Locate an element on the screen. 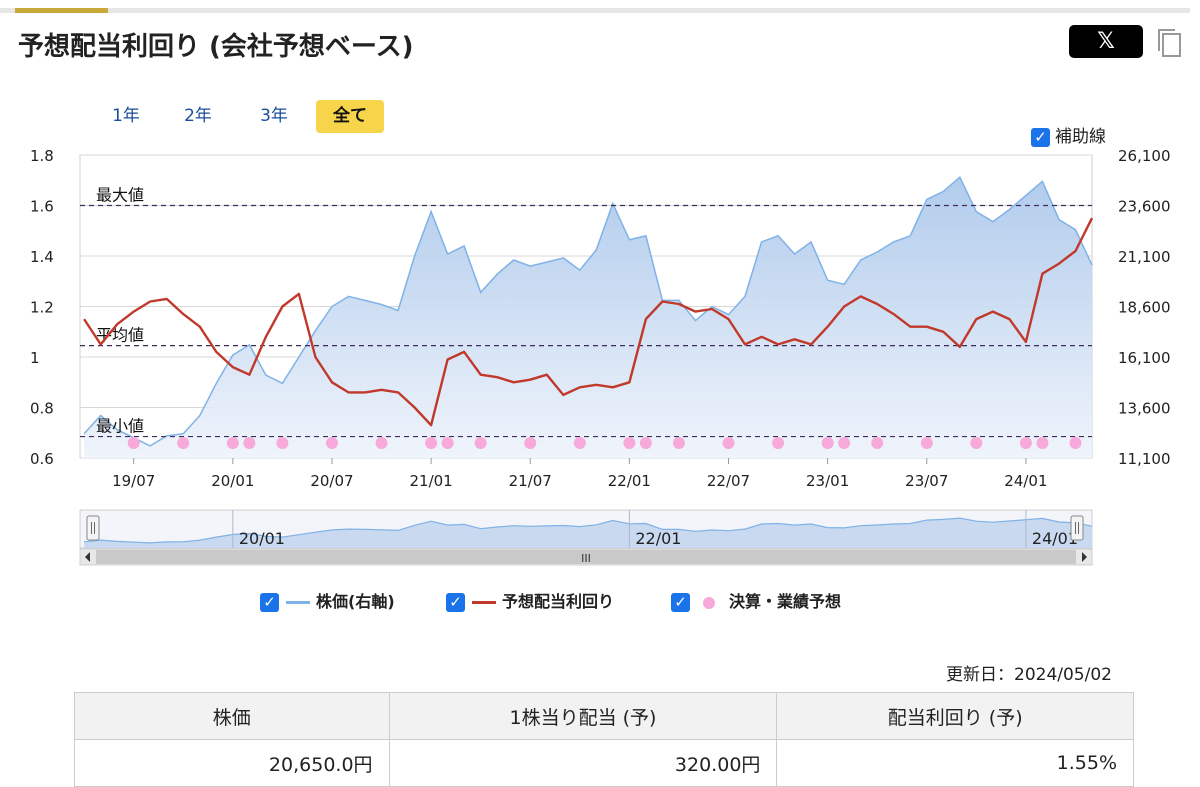 This screenshot has width=1200, height=787. scroll-left-icon is located at coordinates (87, 557).